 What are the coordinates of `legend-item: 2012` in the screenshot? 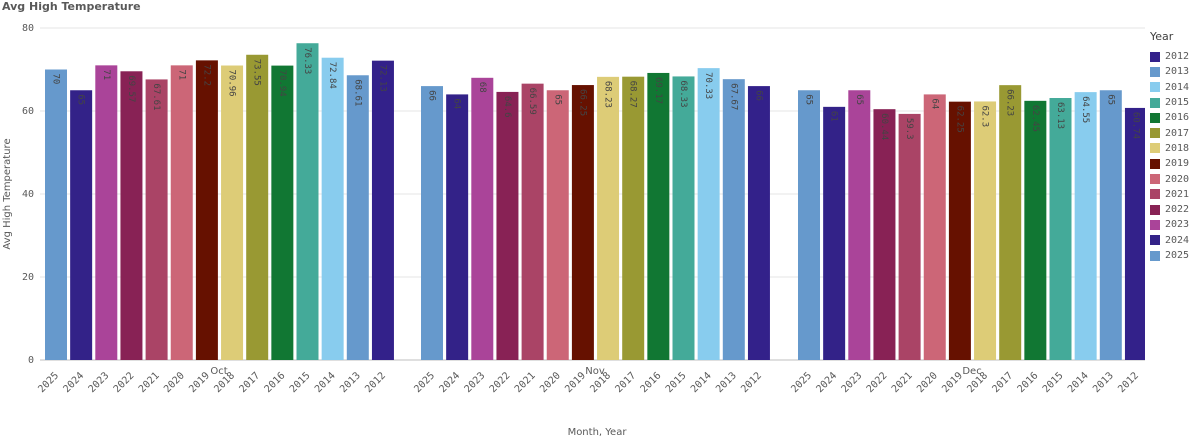 It's located at (1175, 56).